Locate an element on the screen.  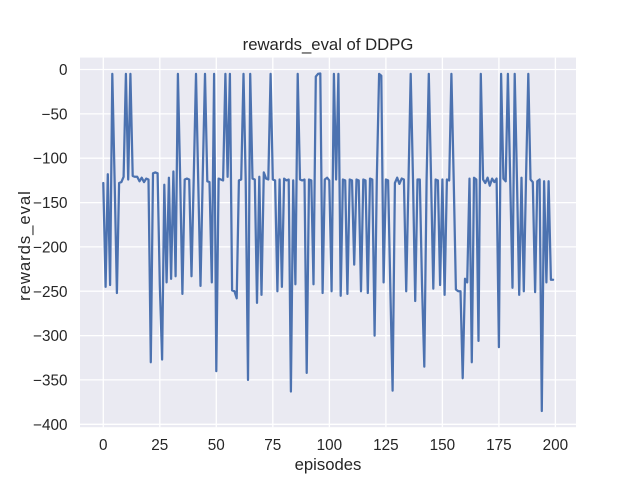
svg-text: 175 is located at coordinates (498, 445).